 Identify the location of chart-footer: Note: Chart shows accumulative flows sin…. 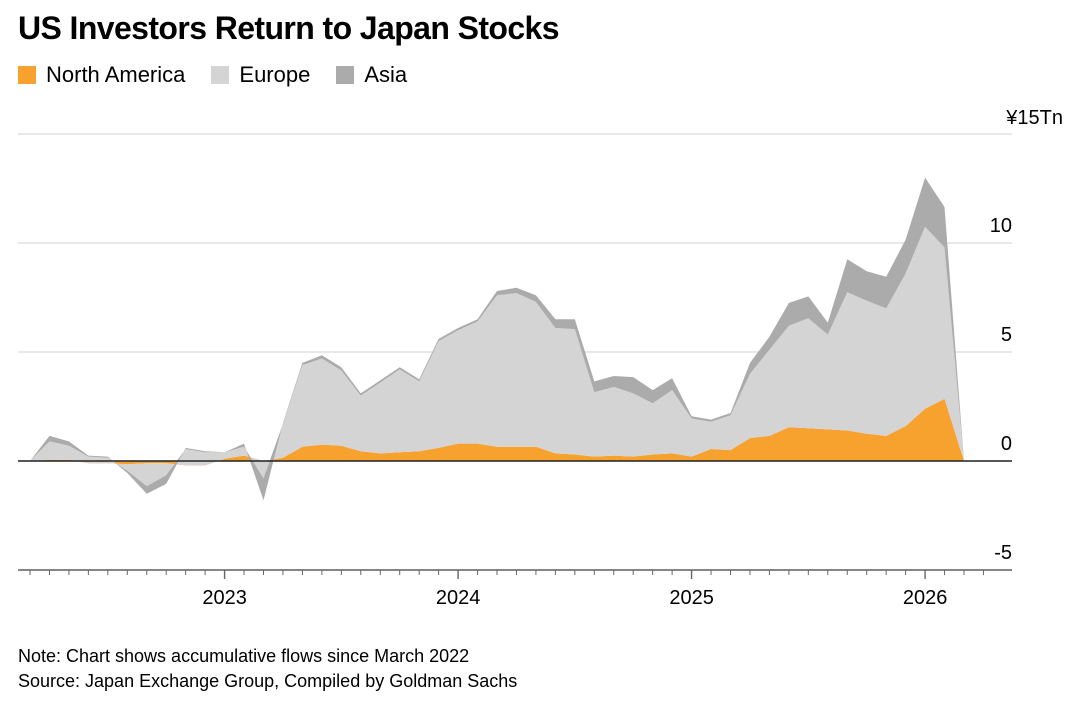
(267, 669).